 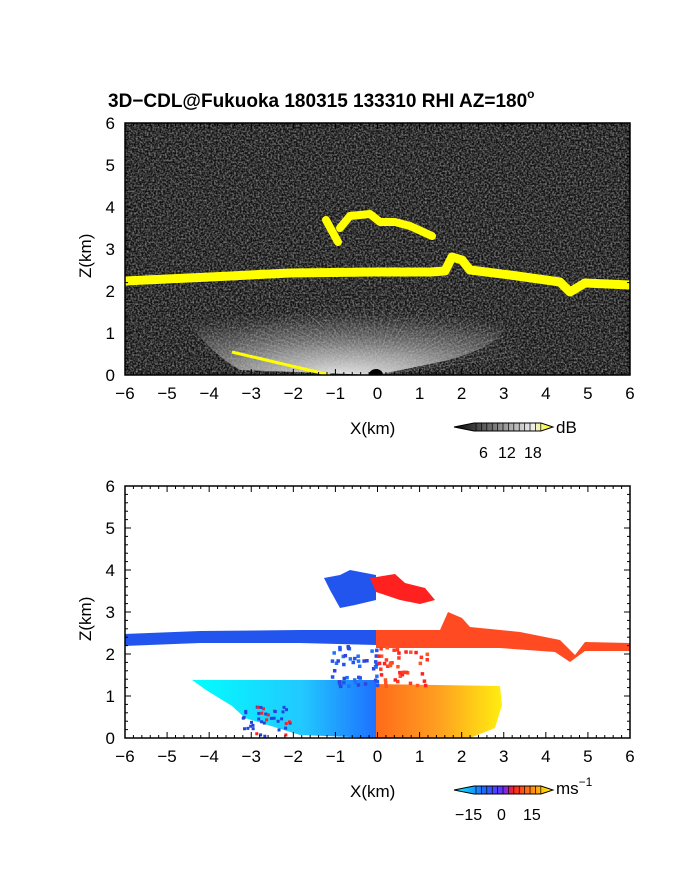 What do you see at coordinates (402, 589) in the screenshot?
I see `velocity-upper-cloud-away` at bounding box center [402, 589].